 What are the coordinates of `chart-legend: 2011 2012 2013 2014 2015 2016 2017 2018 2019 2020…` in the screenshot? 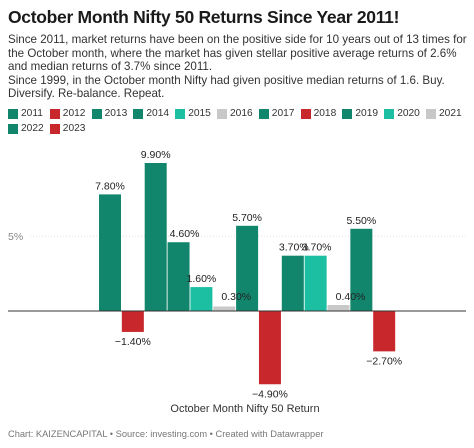 It's located at (240, 122).